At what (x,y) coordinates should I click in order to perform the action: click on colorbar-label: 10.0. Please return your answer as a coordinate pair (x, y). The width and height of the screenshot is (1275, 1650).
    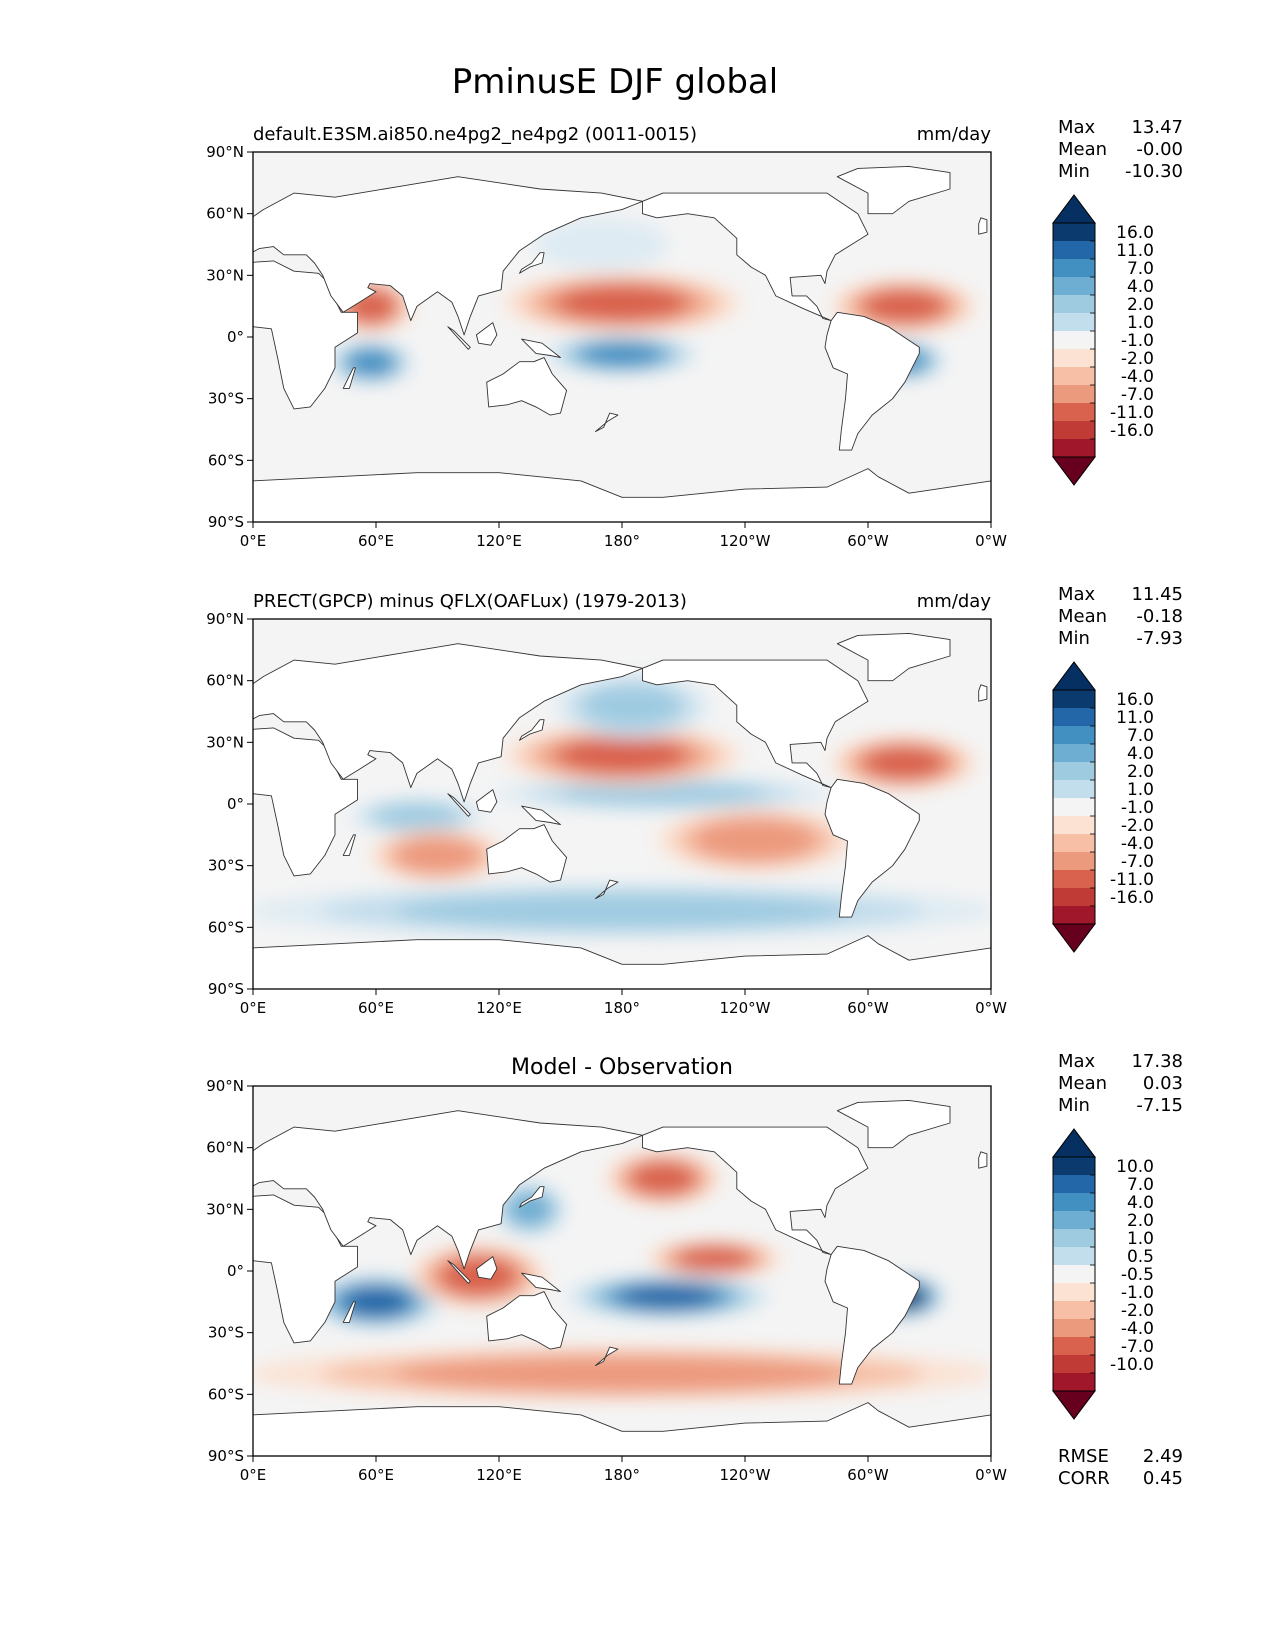
    Looking at the image, I should click on (1135, 1167).